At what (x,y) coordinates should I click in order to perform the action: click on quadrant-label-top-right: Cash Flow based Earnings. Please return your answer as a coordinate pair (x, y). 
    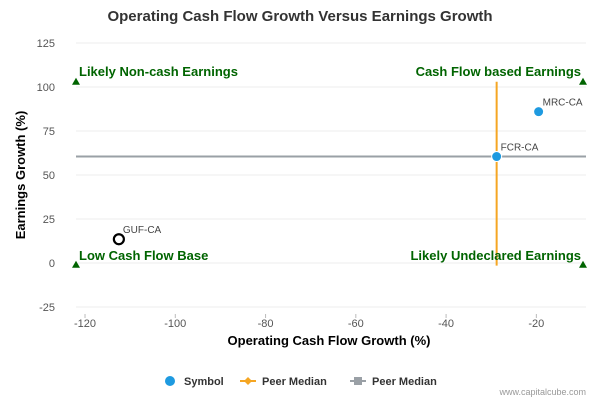
    Looking at the image, I should click on (498, 71).